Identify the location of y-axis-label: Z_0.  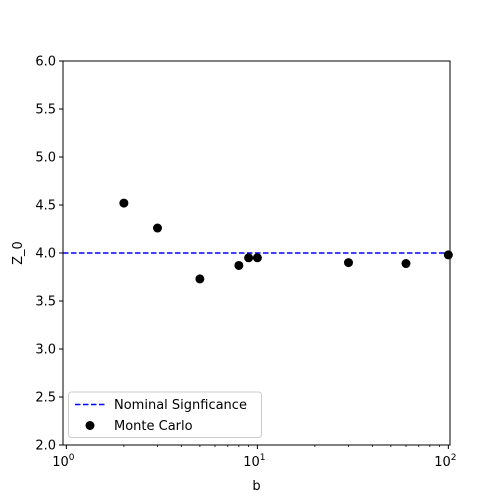
(18, 253).